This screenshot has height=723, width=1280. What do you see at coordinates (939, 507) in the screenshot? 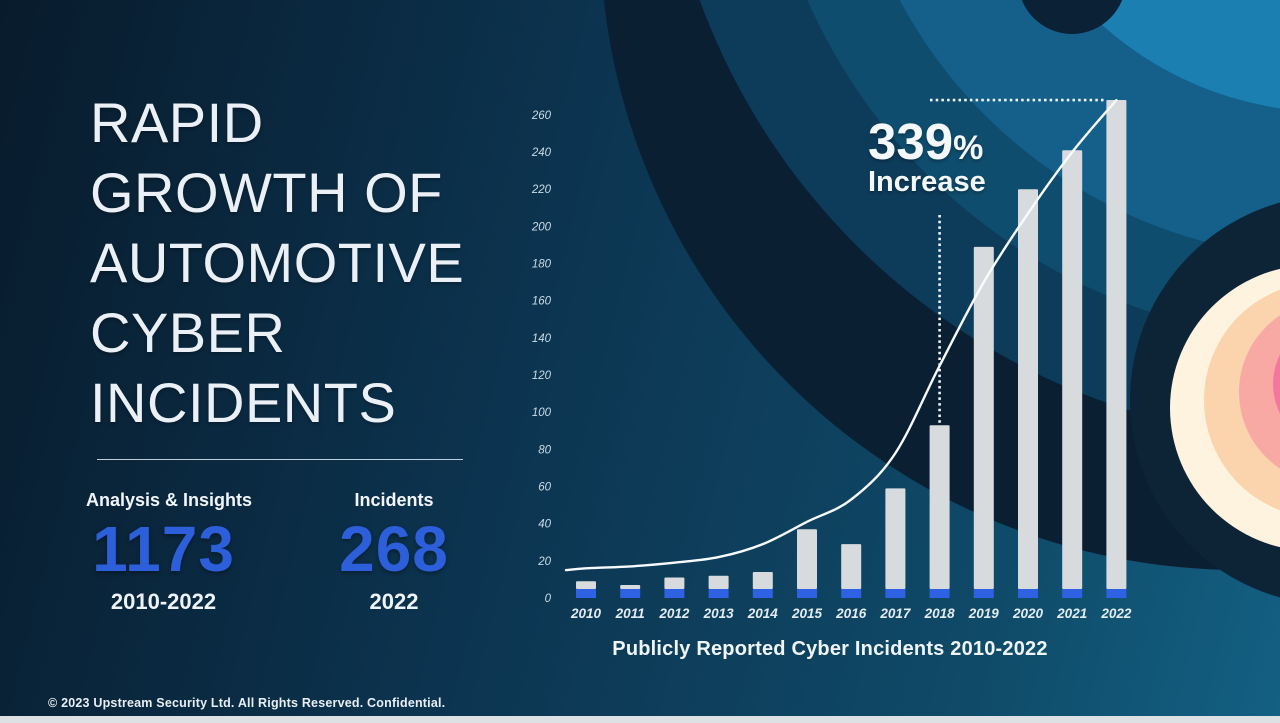
I see `bar-2018` at bounding box center [939, 507].